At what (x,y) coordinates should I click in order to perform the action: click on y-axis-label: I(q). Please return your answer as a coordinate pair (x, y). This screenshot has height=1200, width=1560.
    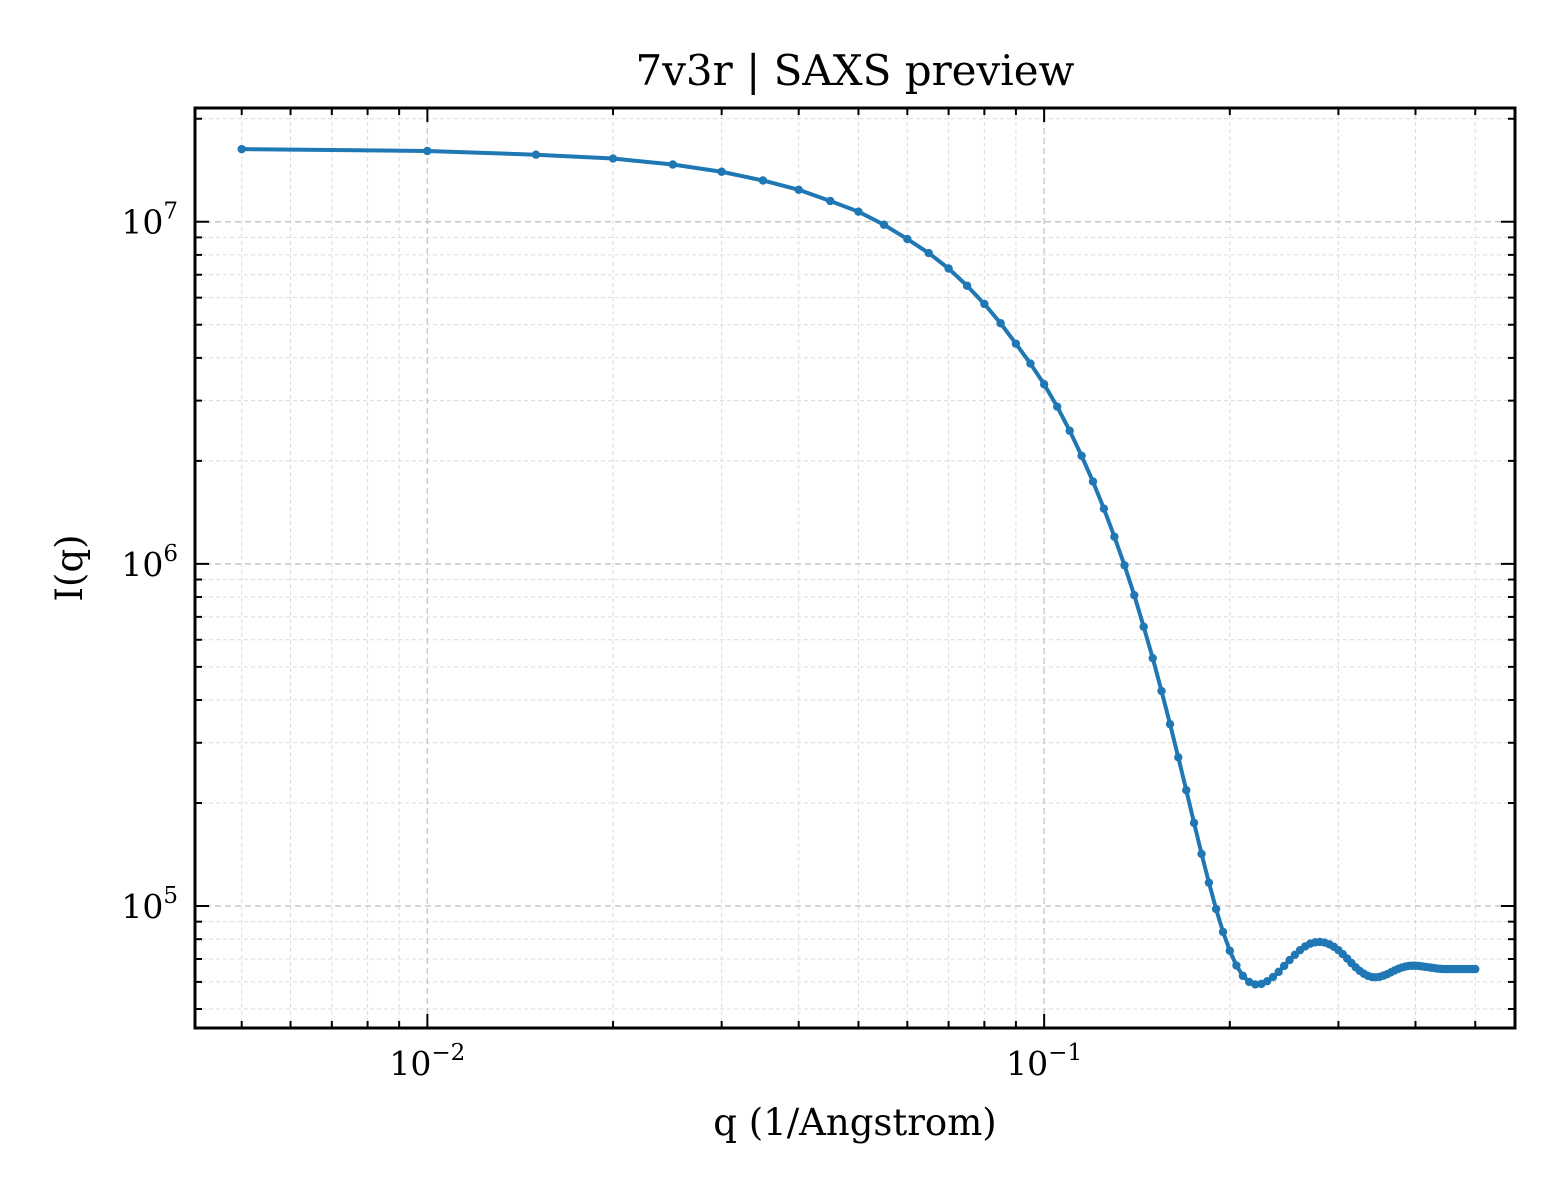
    Looking at the image, I should click on (69, 567).